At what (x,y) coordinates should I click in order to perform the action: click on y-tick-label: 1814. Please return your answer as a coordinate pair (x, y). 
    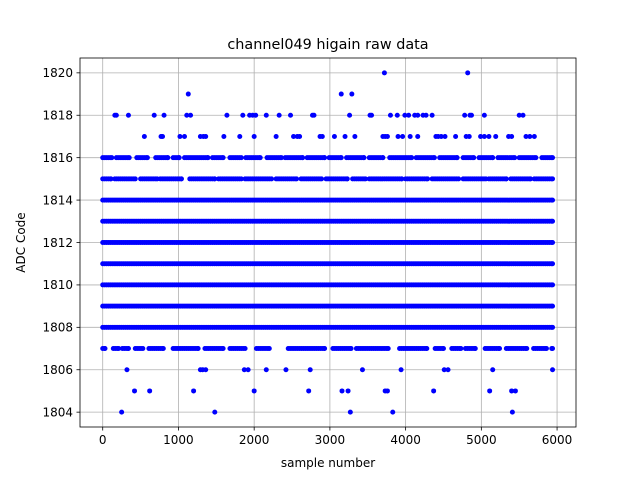
    Looking at the image, I should click on (57, 200).